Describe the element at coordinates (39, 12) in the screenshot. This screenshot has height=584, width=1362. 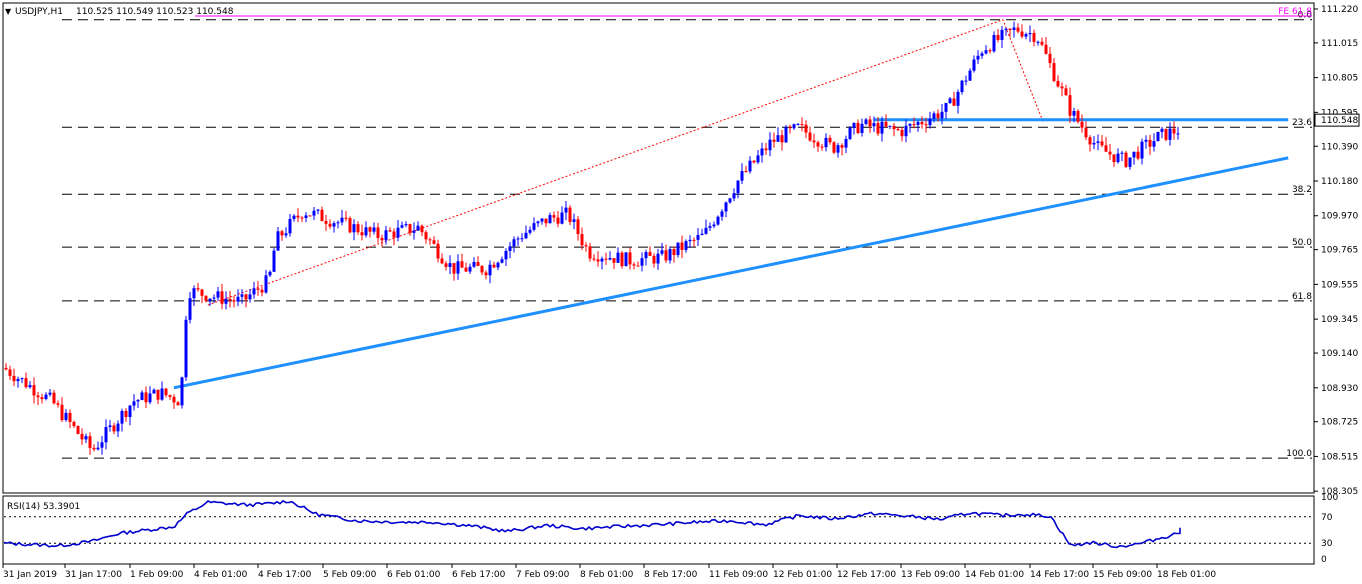
I see `symbol-label: USDJPY,H1` at that location.